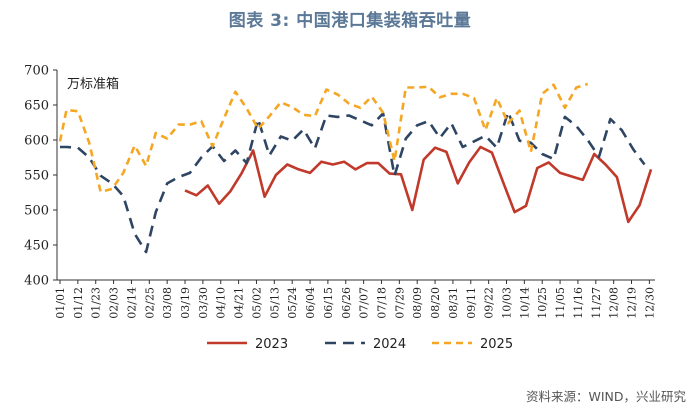  What do you see at coordinates (310, 303) in the screenshot?
I see `x-tick-label: 06/04` at bounding box center [310, 303].